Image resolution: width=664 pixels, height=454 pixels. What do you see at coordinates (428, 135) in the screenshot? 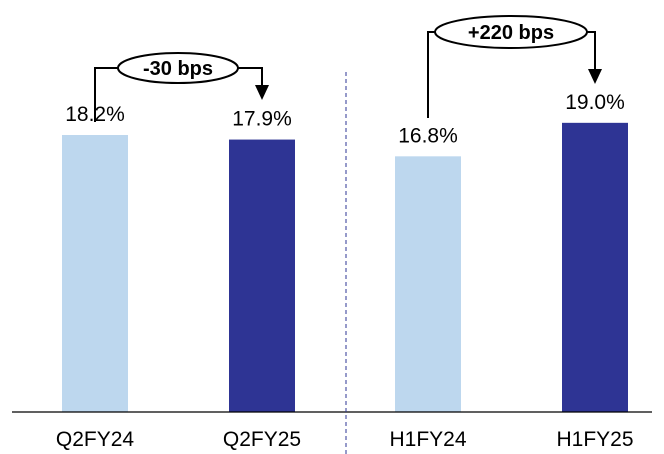
I see `value-label: 16.8%` at bounding box center [428, 135].